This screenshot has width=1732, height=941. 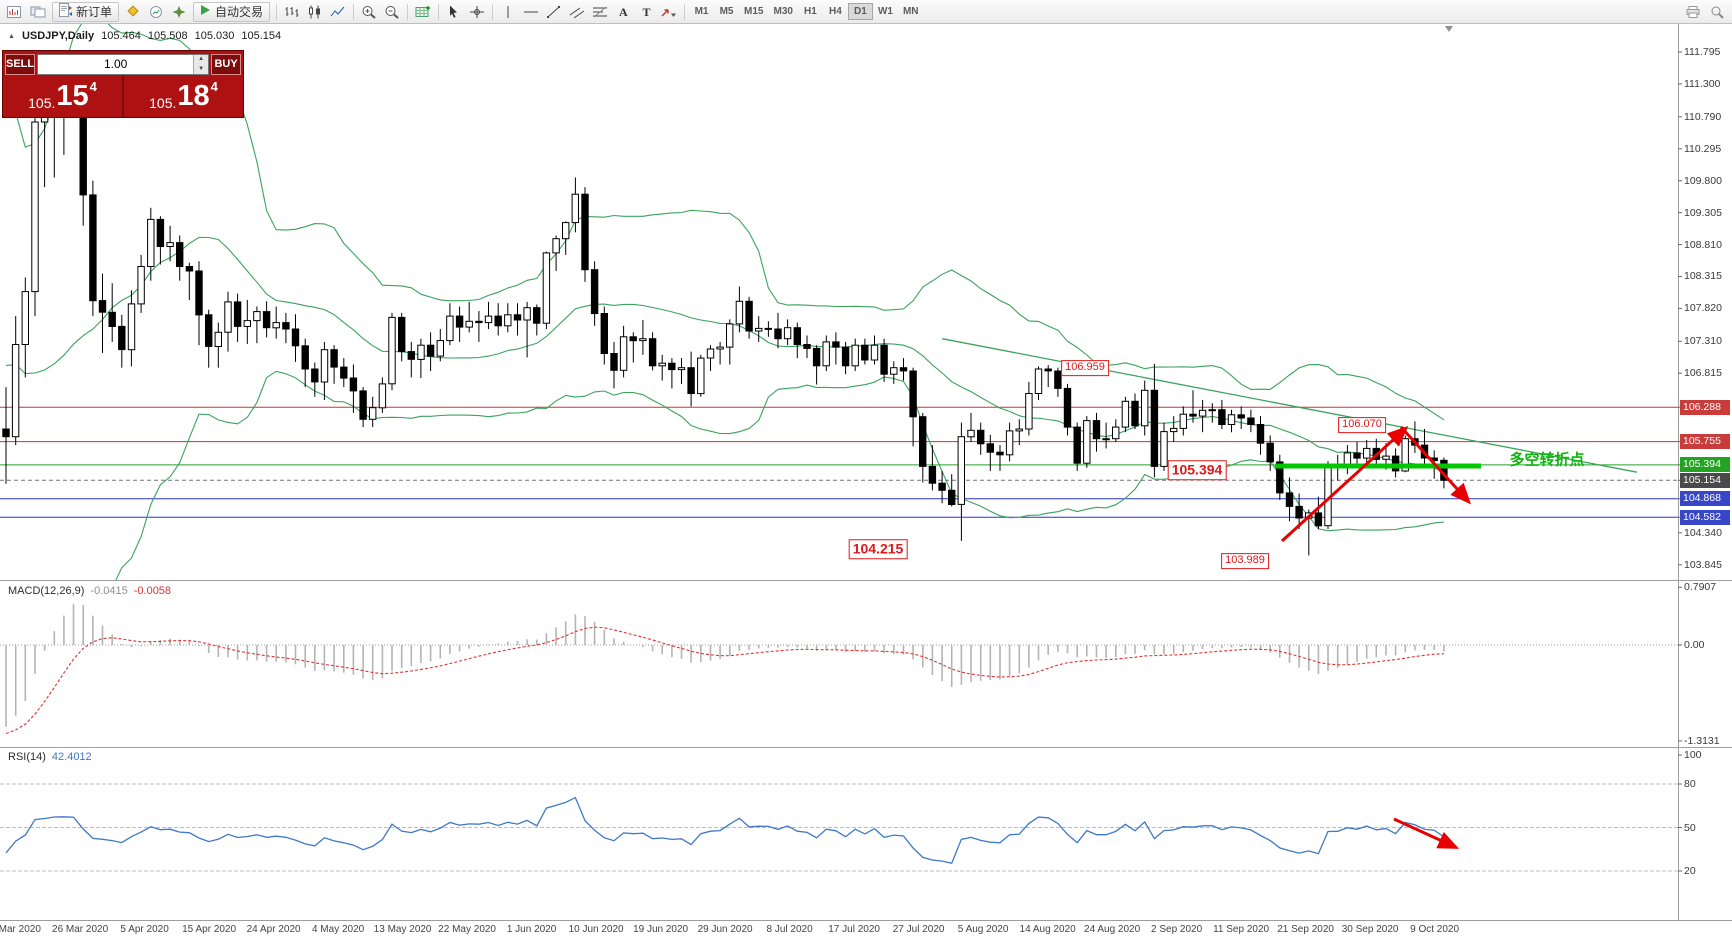 What do you see at coordinates (508, 12) in the screenshot?
I see `vertical-line-icon` at bounding box center [508, 12].